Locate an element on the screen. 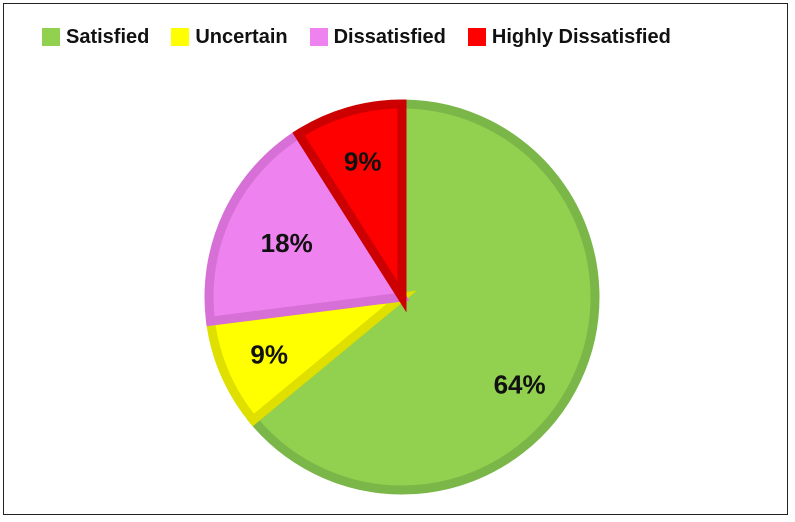 The width and height of the screenshot is (795, 522). legend-swatch-dissatisfied is located at coordinates (318, 37).